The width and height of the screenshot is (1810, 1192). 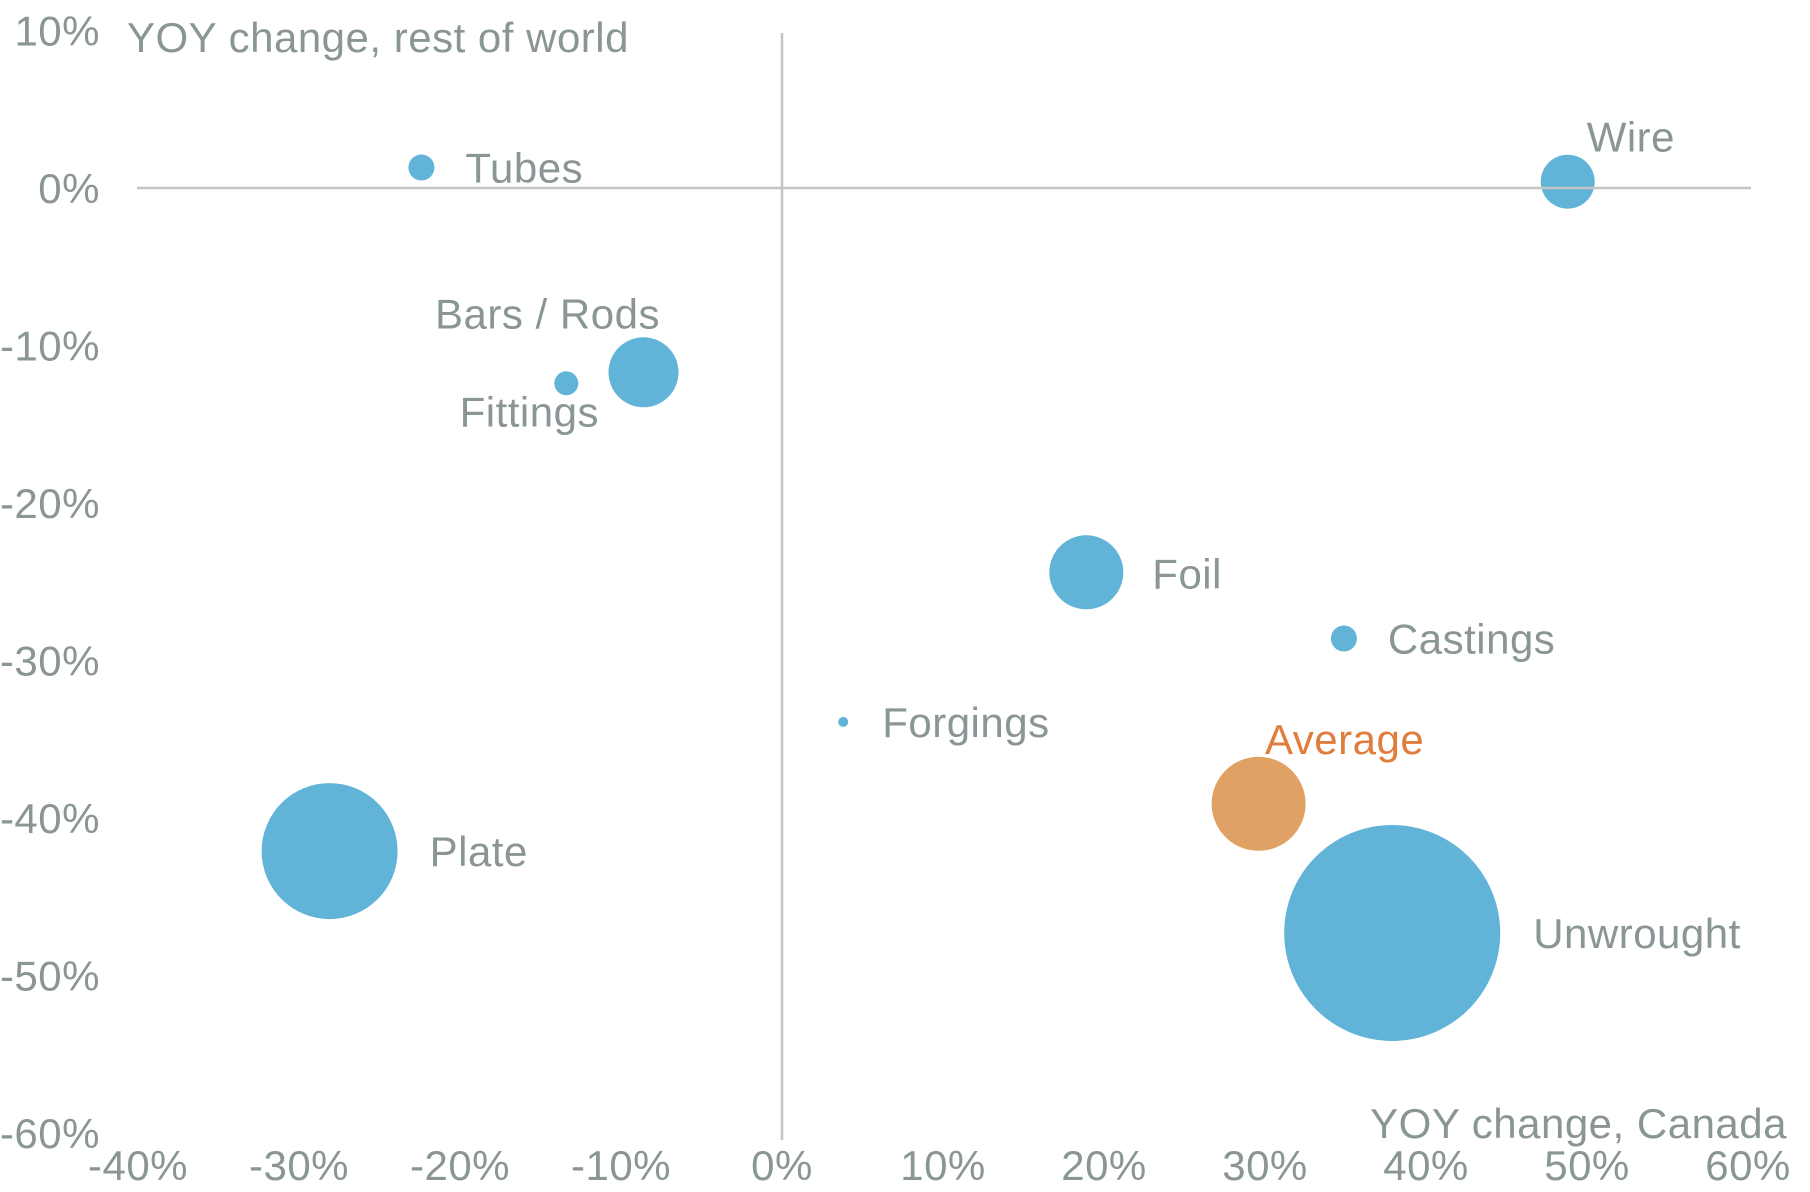 What do you see at coordinates (566, 383) in the screenshot?
I see `bubble-fittings` at bounding box center [566, 383].